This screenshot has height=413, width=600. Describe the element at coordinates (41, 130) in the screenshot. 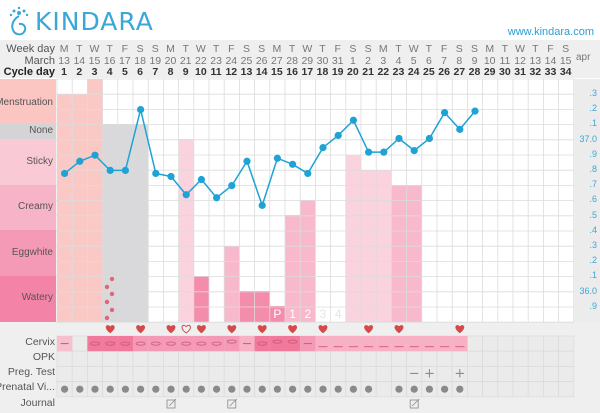

I see `fluid-label: None` at that location.